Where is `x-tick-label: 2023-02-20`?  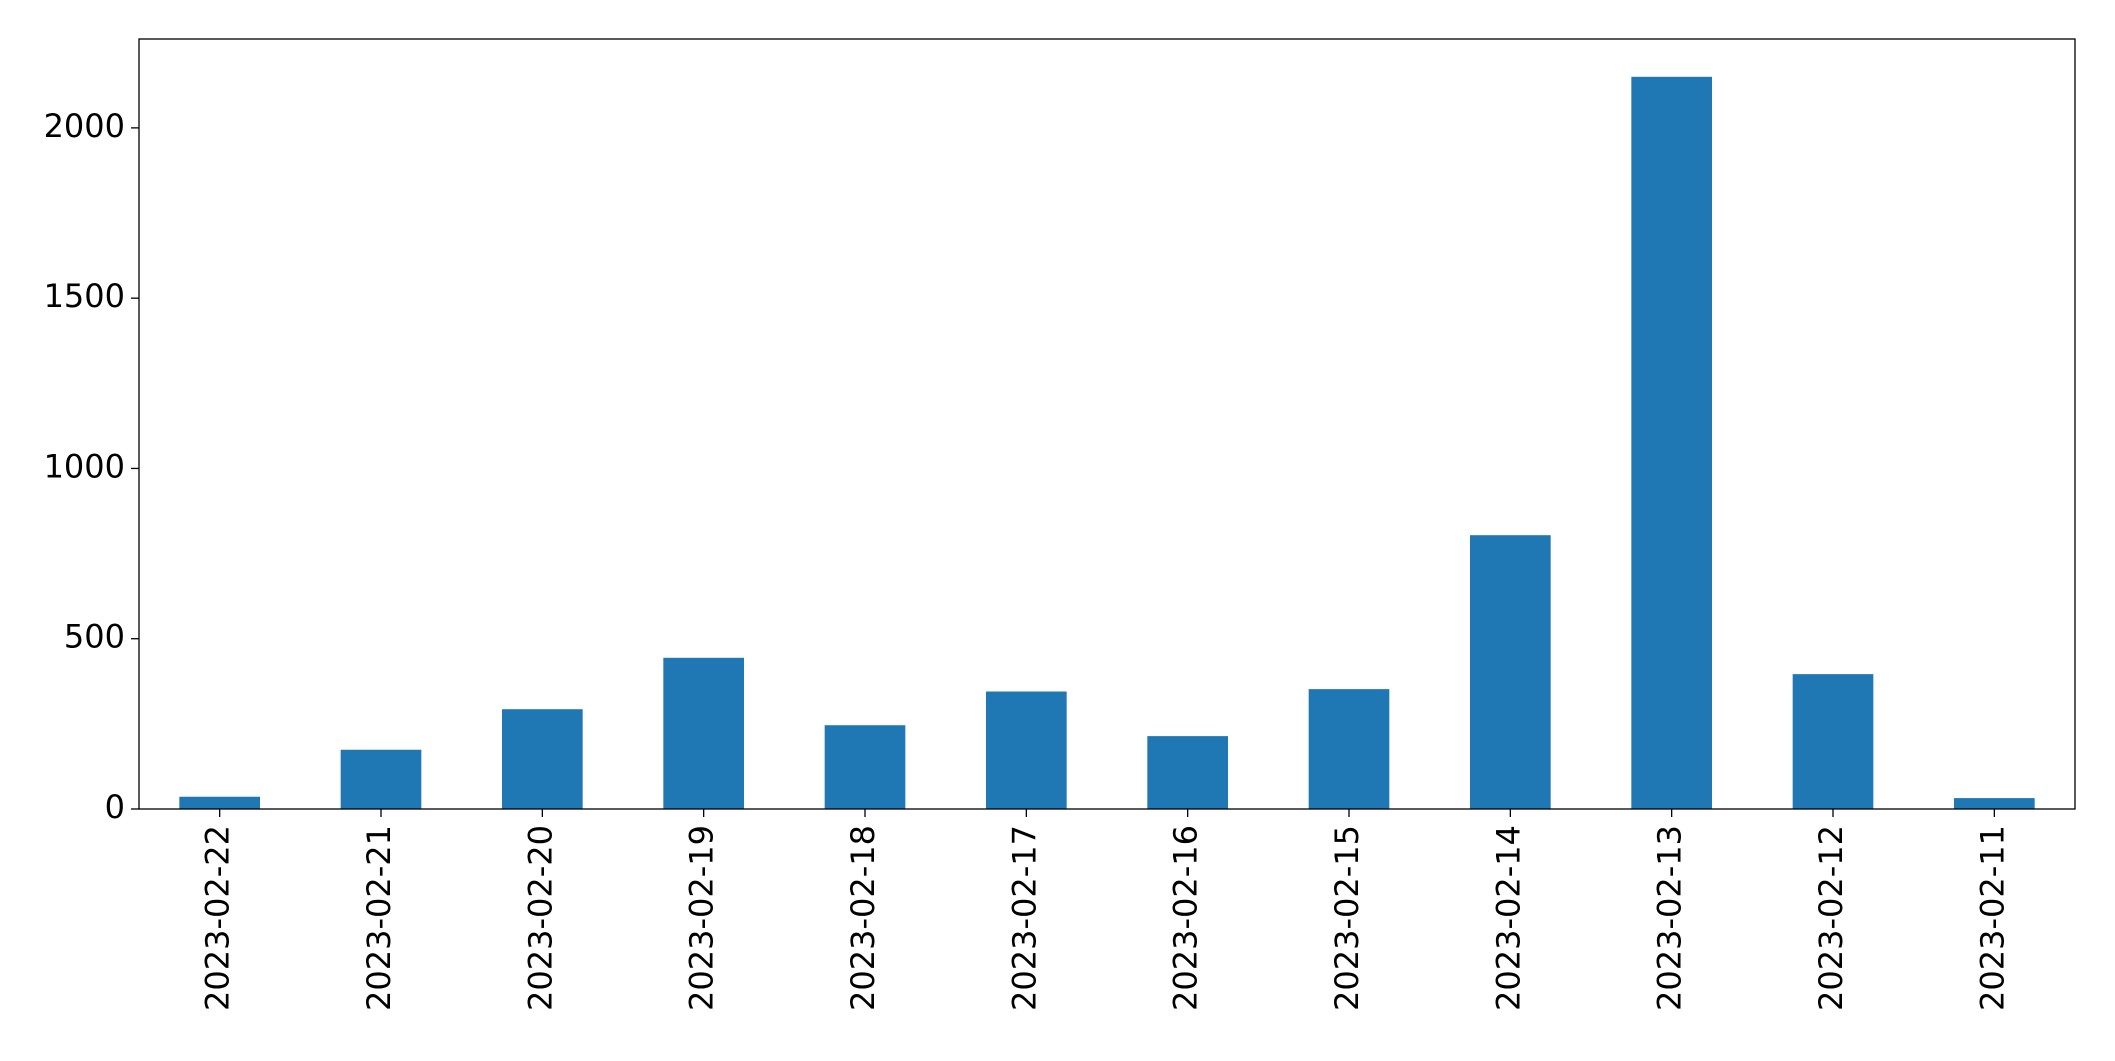 x-tick-label: 2023-02-20 is located at coordinates (540, 918).